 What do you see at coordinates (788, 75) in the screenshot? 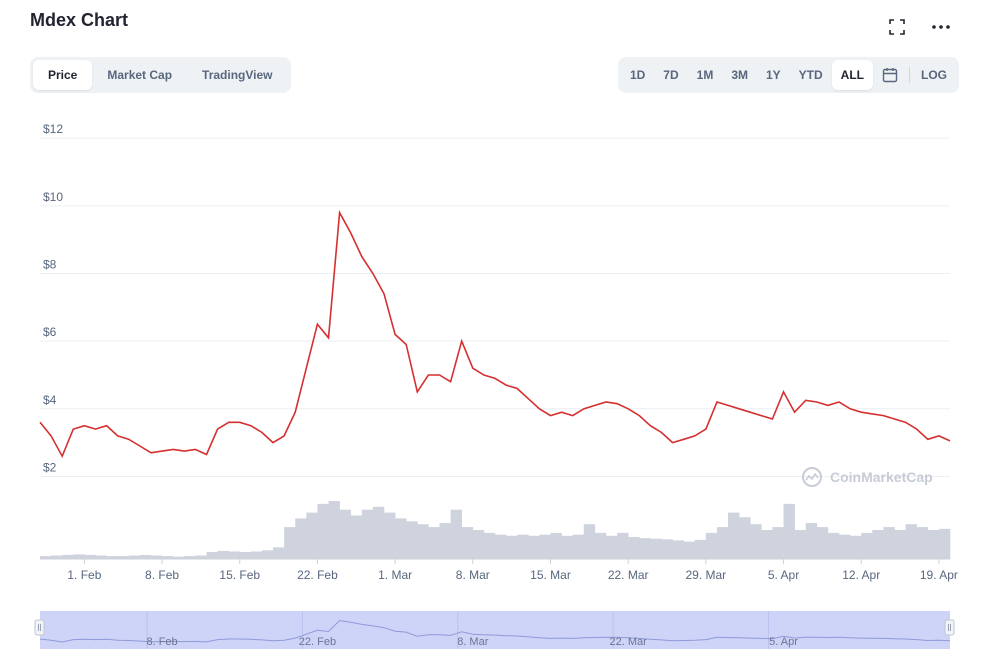
I see `range-selector: 1D 7D 1M 3M 1Y YTD ALL LOG` at bounding box center [788, 75].